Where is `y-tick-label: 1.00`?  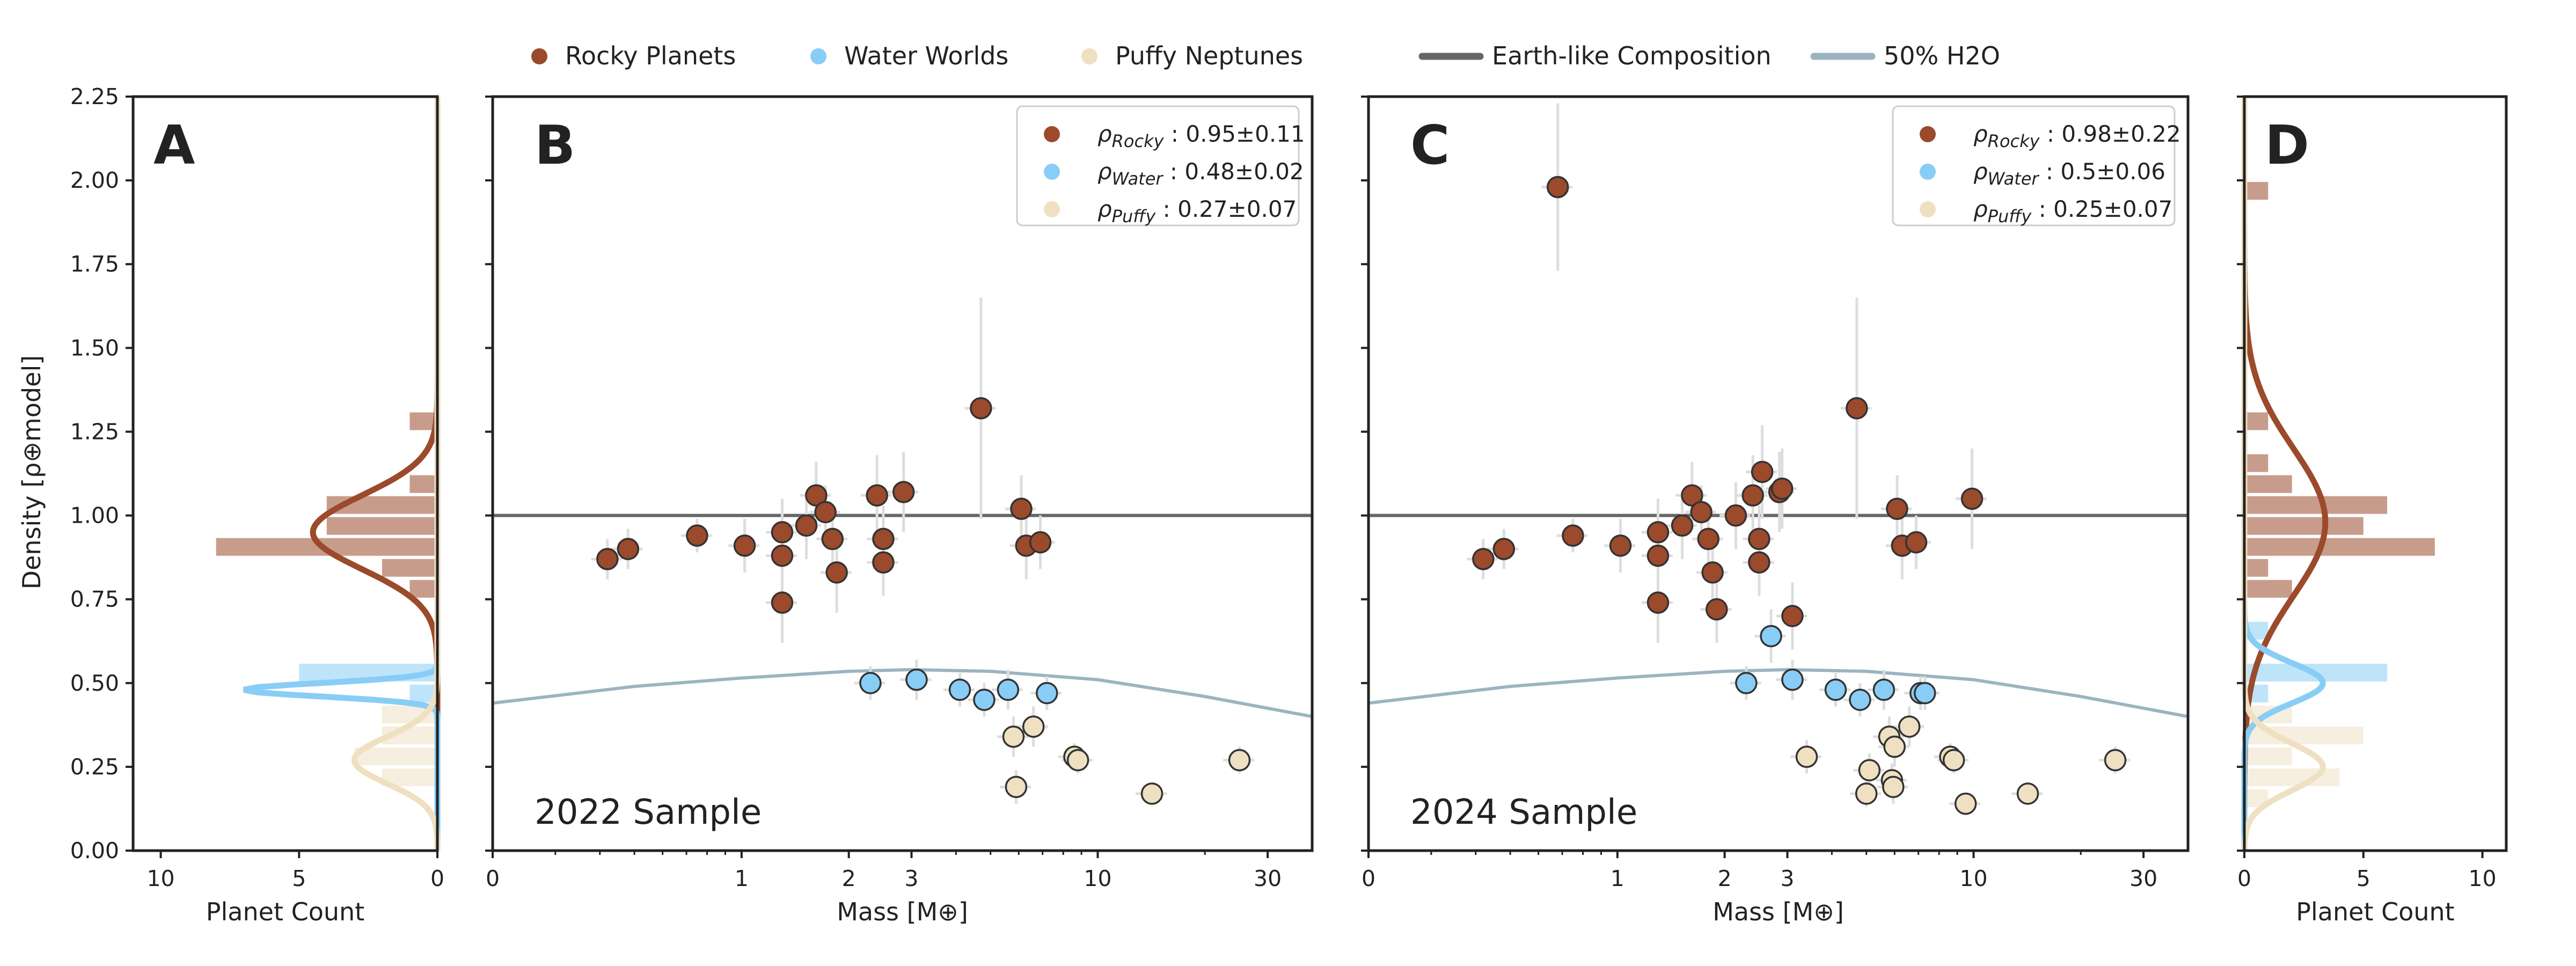
y-tick-label: 1.00 is located at coordinates (94, 516).